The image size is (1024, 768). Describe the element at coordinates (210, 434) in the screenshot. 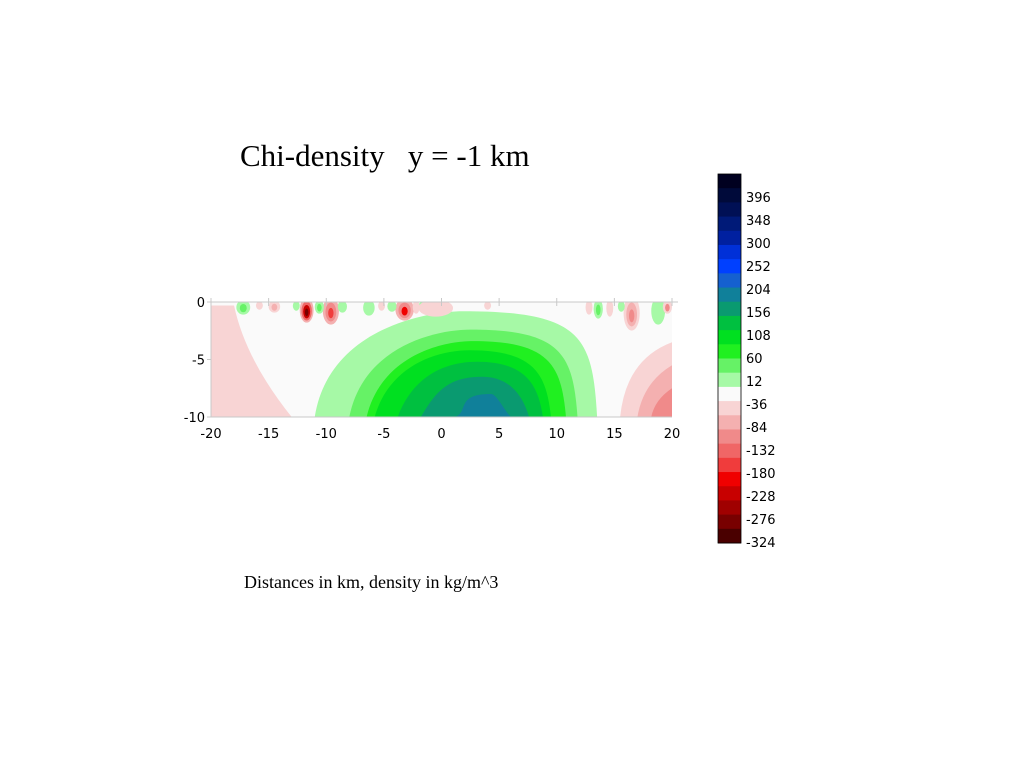

I see `x-tick-label: -20` at that location.